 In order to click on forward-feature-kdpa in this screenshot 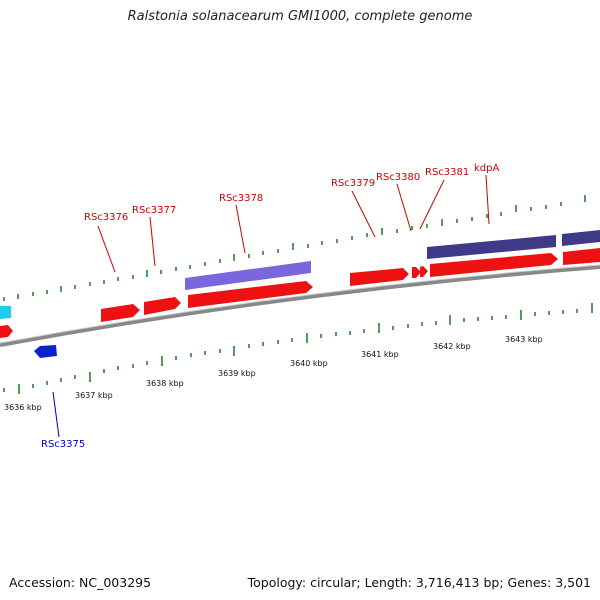, I will do `click(491, 247)`.